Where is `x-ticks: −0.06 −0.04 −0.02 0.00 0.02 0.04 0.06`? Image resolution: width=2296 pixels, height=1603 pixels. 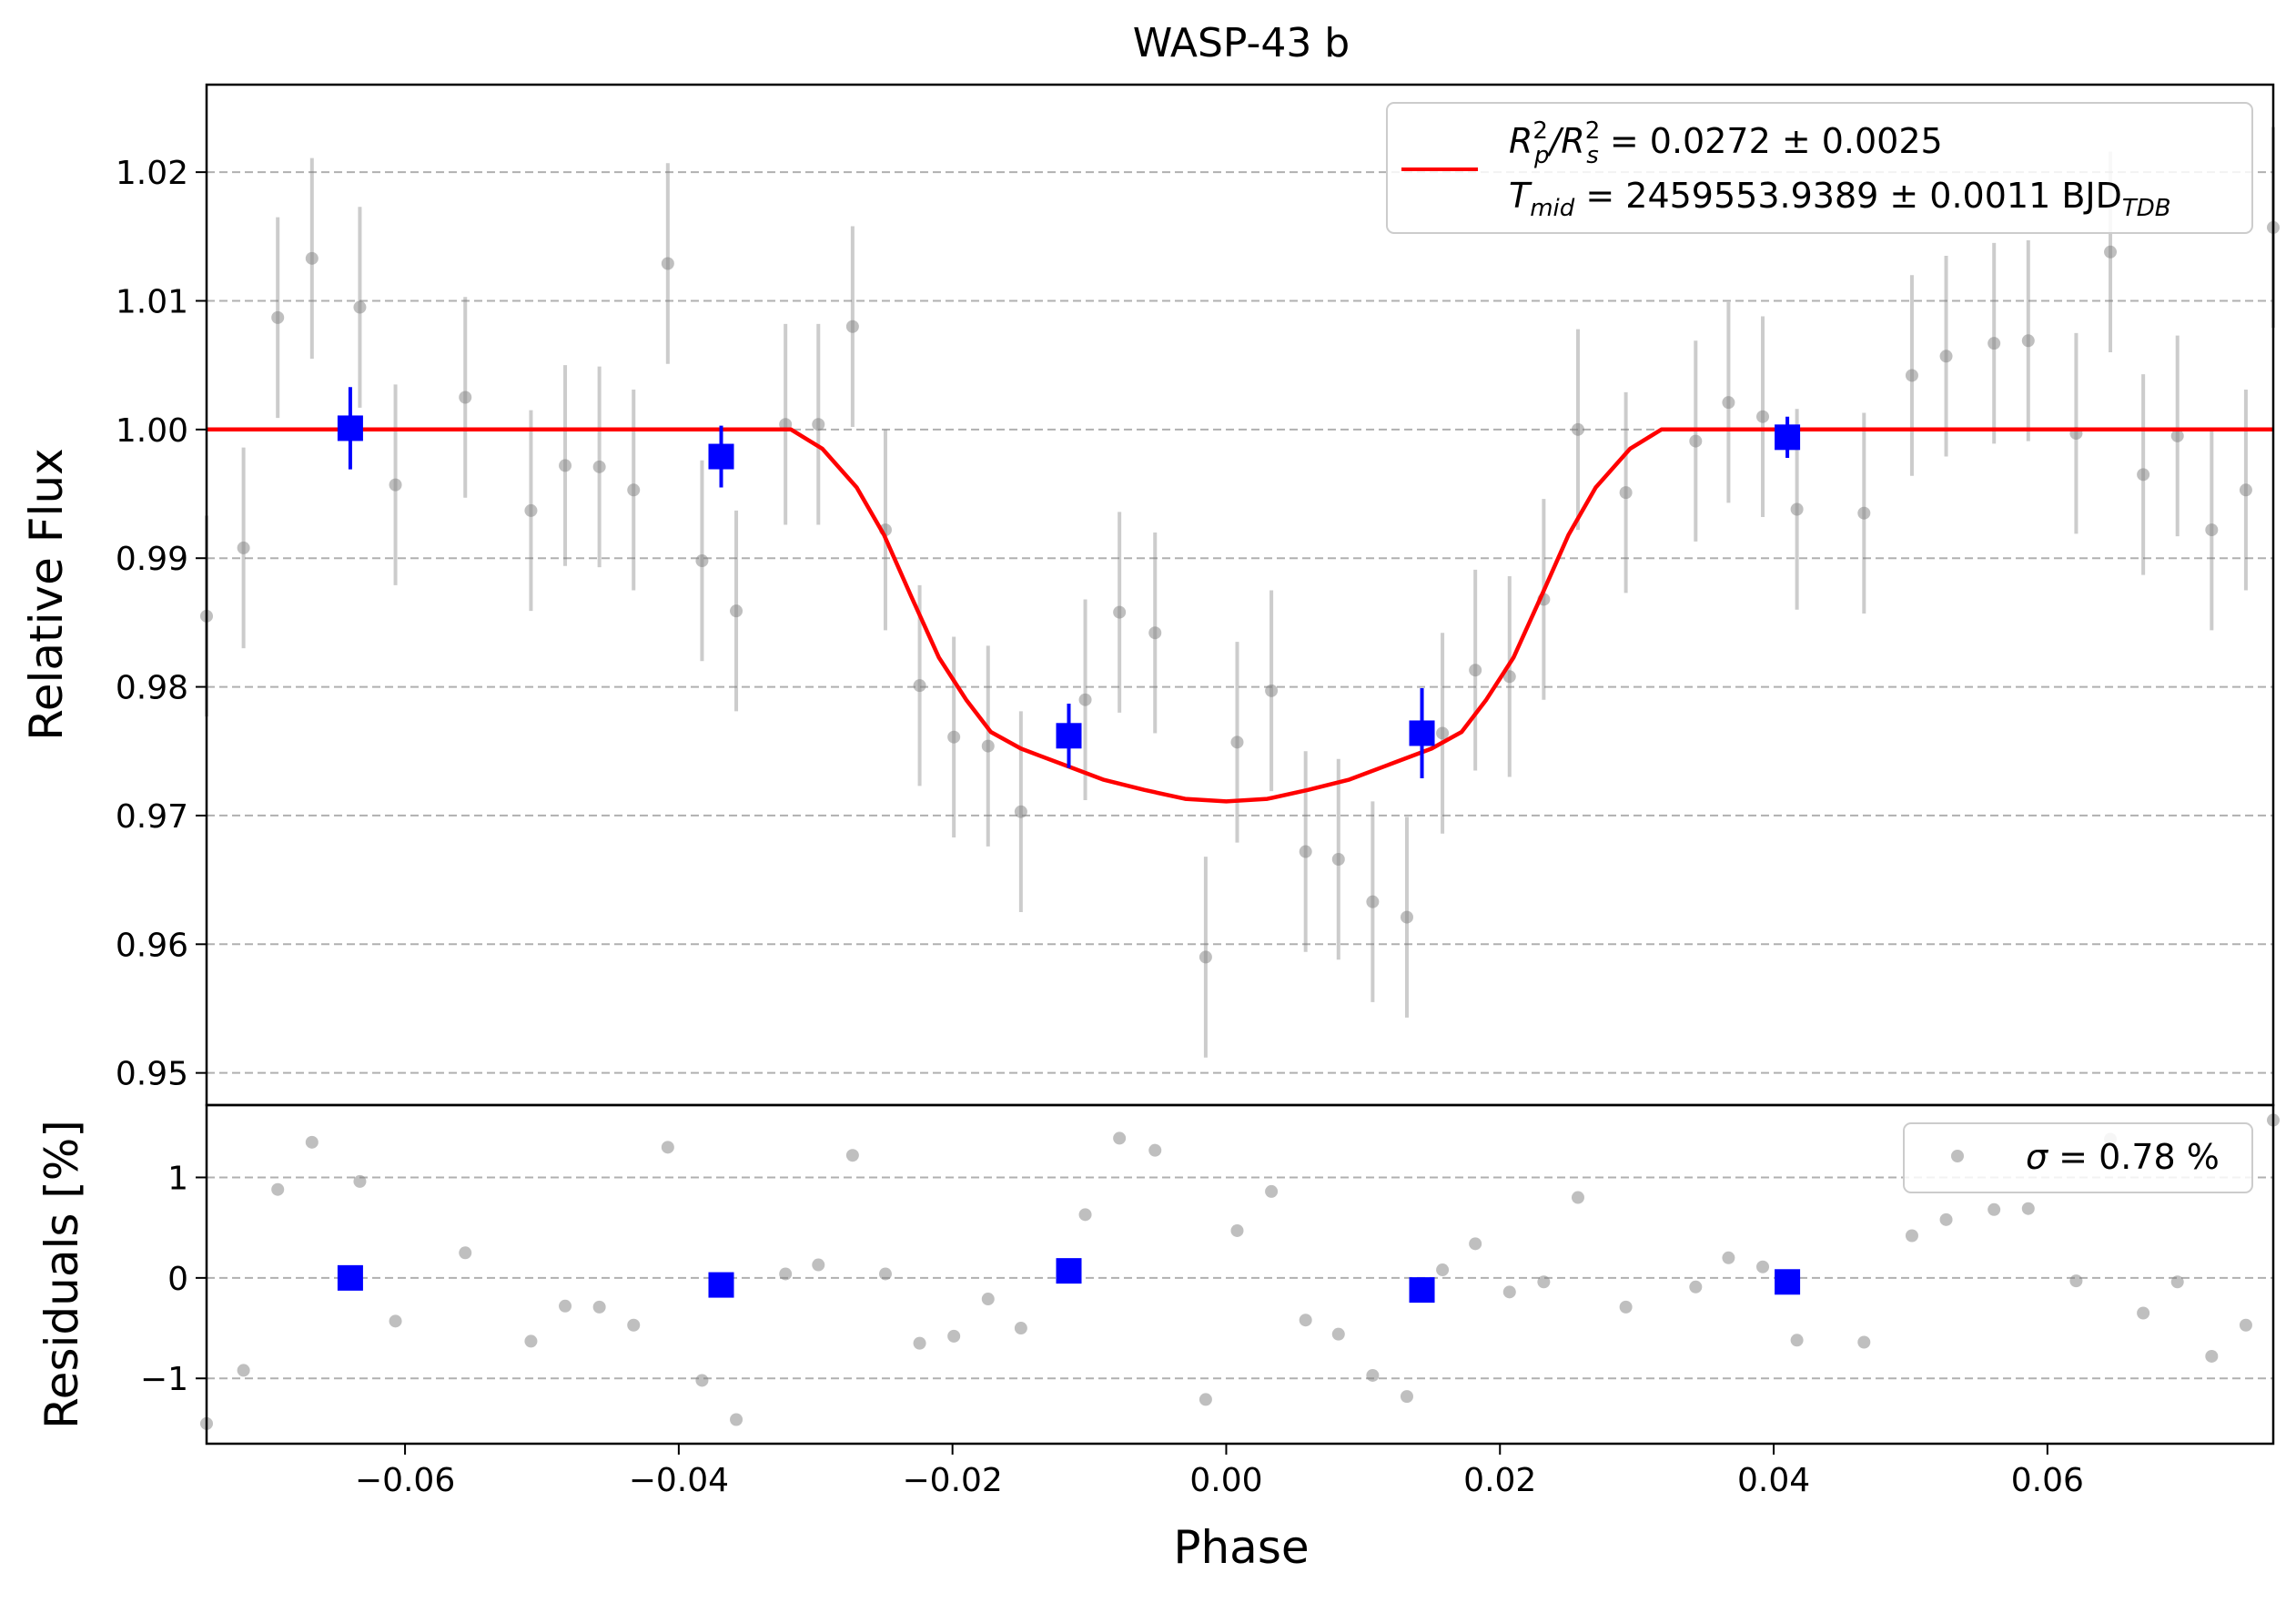
x-ticks: −0.06 −0.04 −0.02 0.00 0.02 0.04 0.06 is located at coordinates (1220, 1471).